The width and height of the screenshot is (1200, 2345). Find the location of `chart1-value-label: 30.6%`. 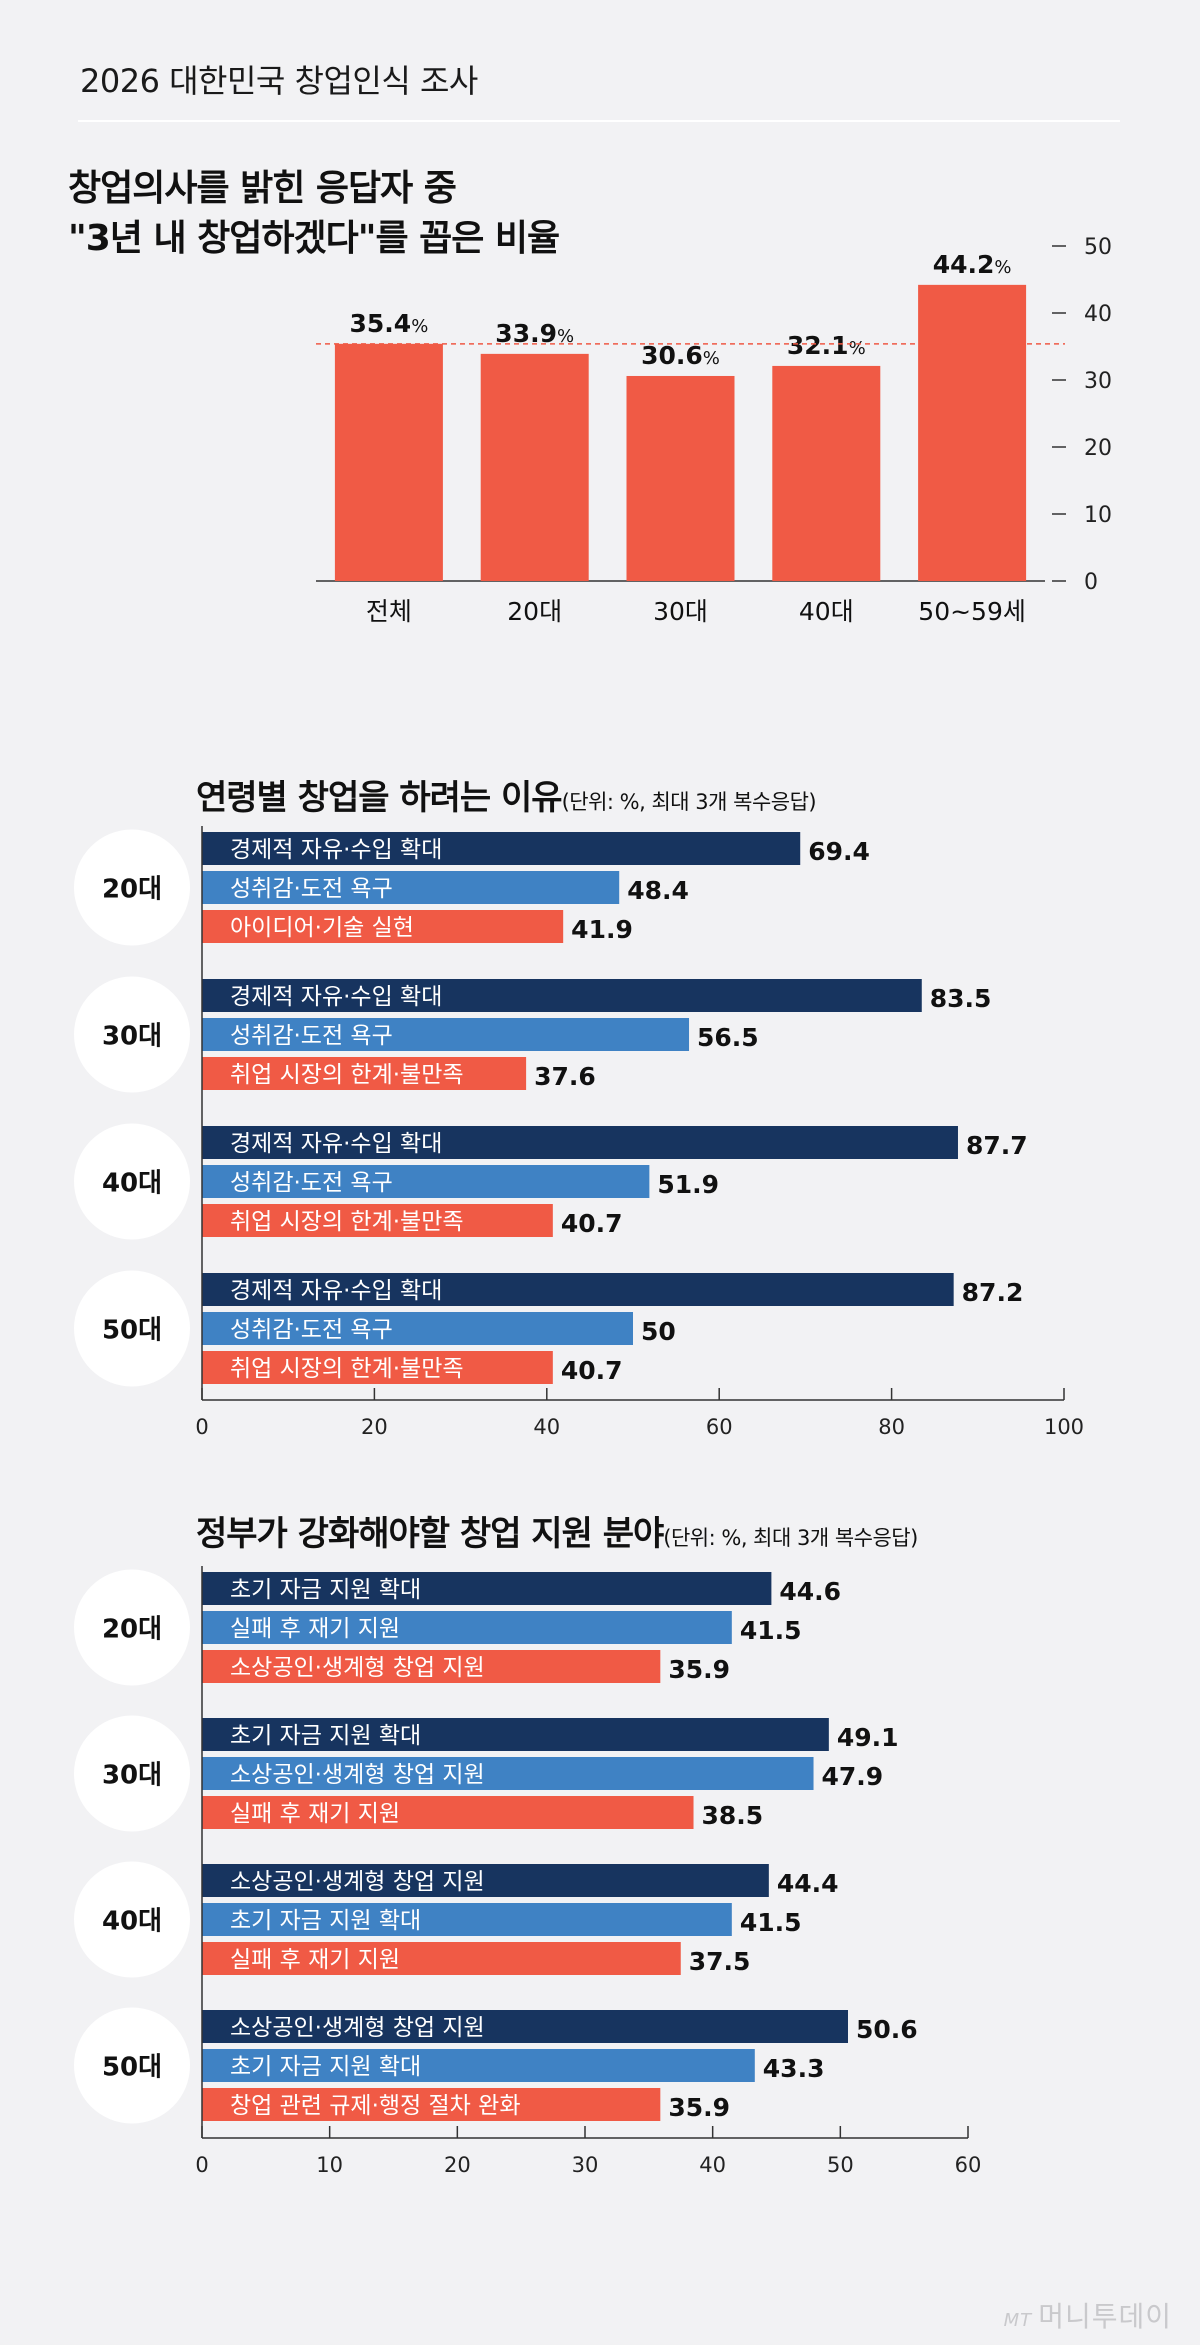

chart1-value-label: 30.6% is located at coordinates (680, 355).